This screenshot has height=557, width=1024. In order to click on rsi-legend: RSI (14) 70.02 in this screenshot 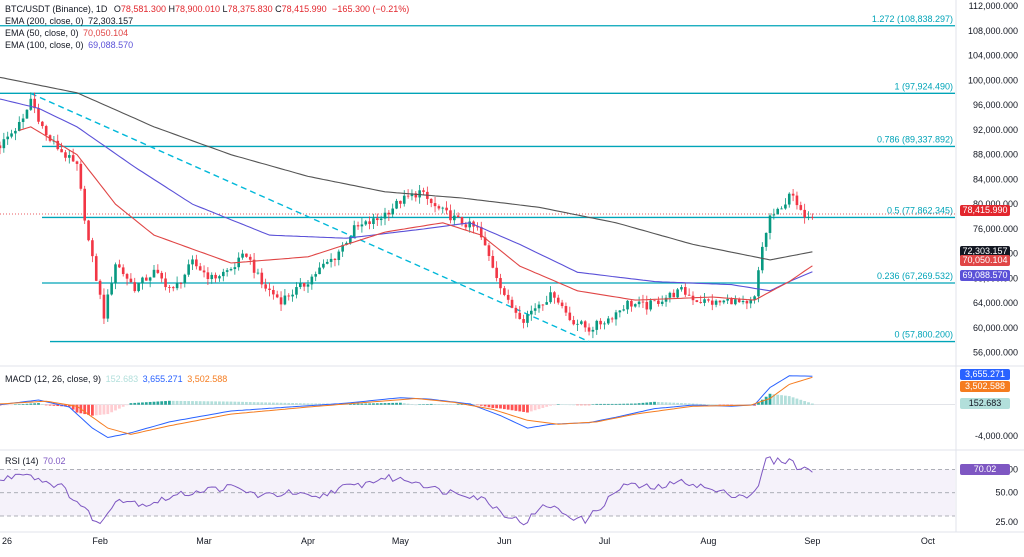, I will do `click(35, 461)`.